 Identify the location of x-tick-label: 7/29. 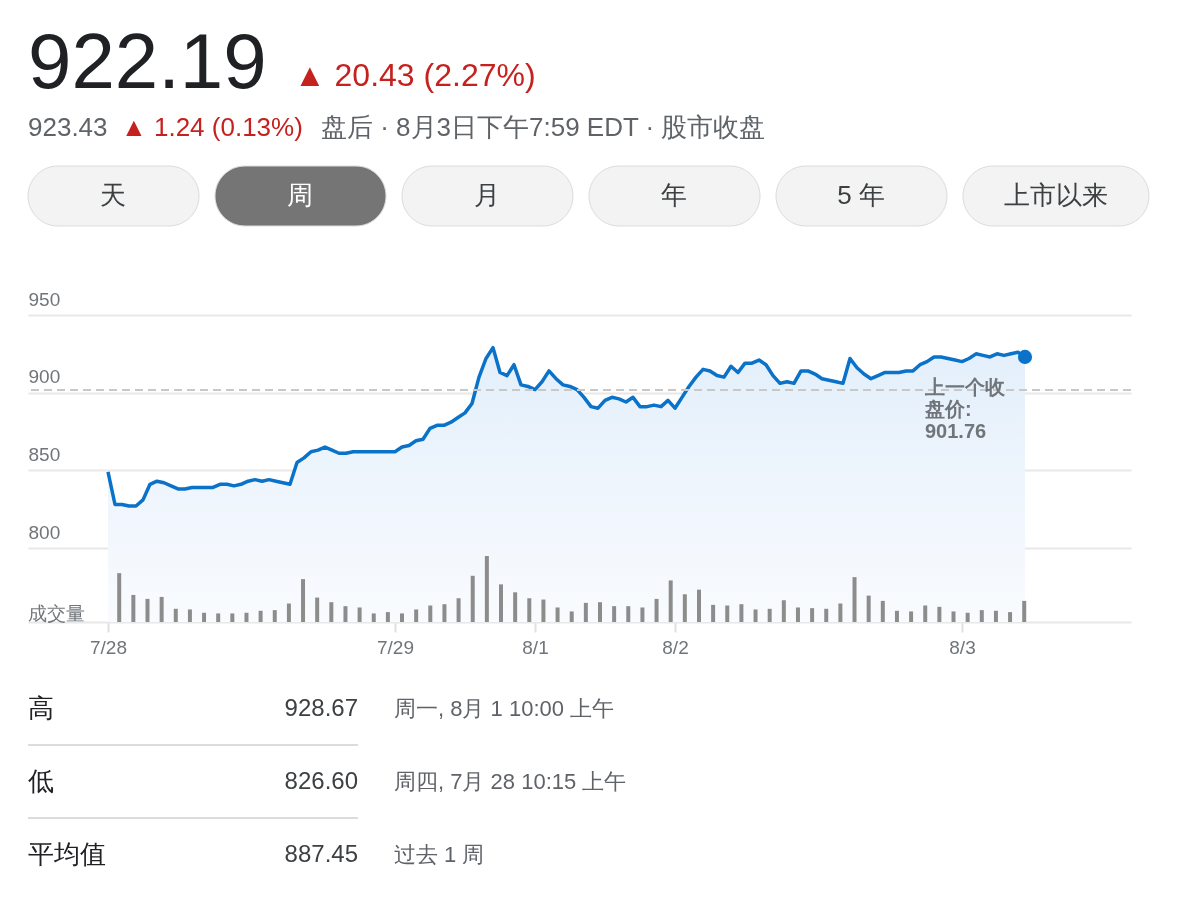
(395, 647).